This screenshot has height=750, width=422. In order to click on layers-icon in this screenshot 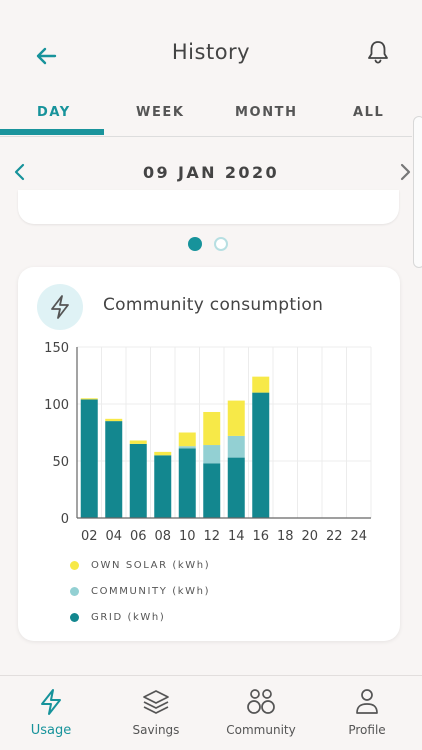, I will do `click(156, 702)`.